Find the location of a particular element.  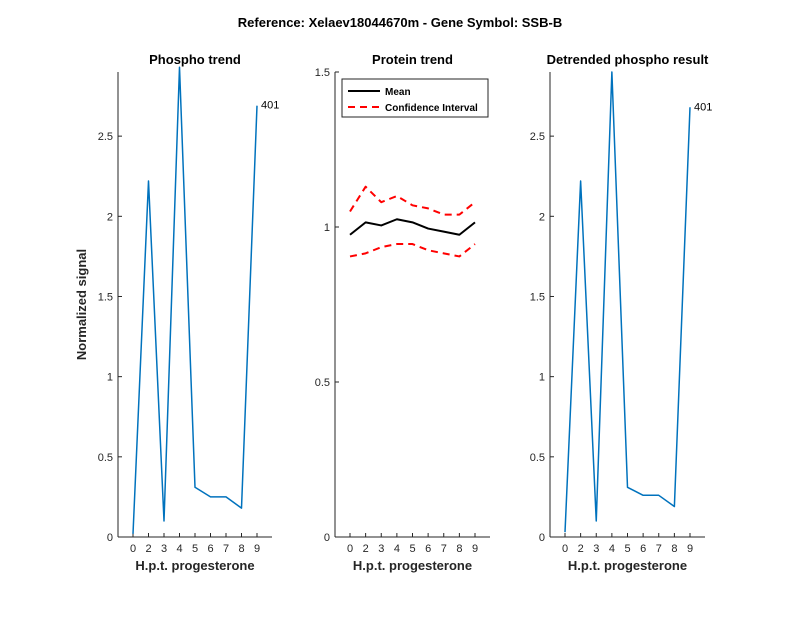

subplot-title: Protein trend is located at coordinates (412, 59).